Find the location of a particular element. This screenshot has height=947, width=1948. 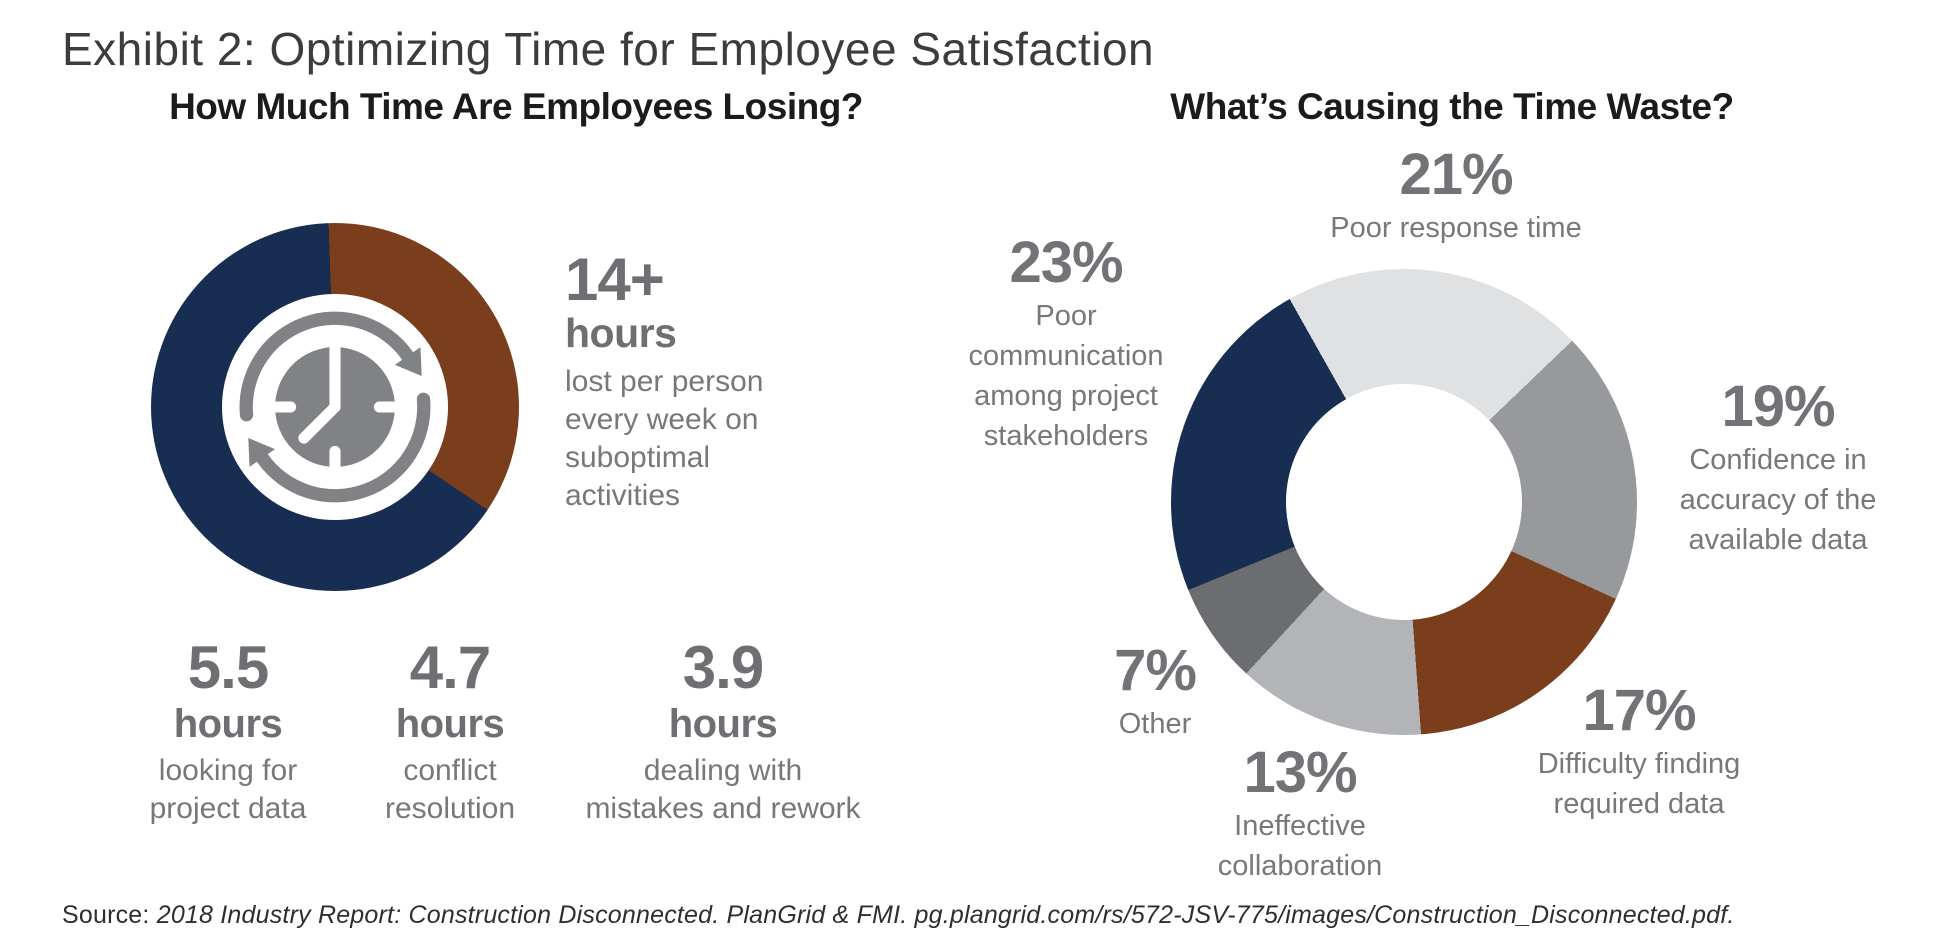

segment-pct: 21% is located at coordinates (1456, 174).